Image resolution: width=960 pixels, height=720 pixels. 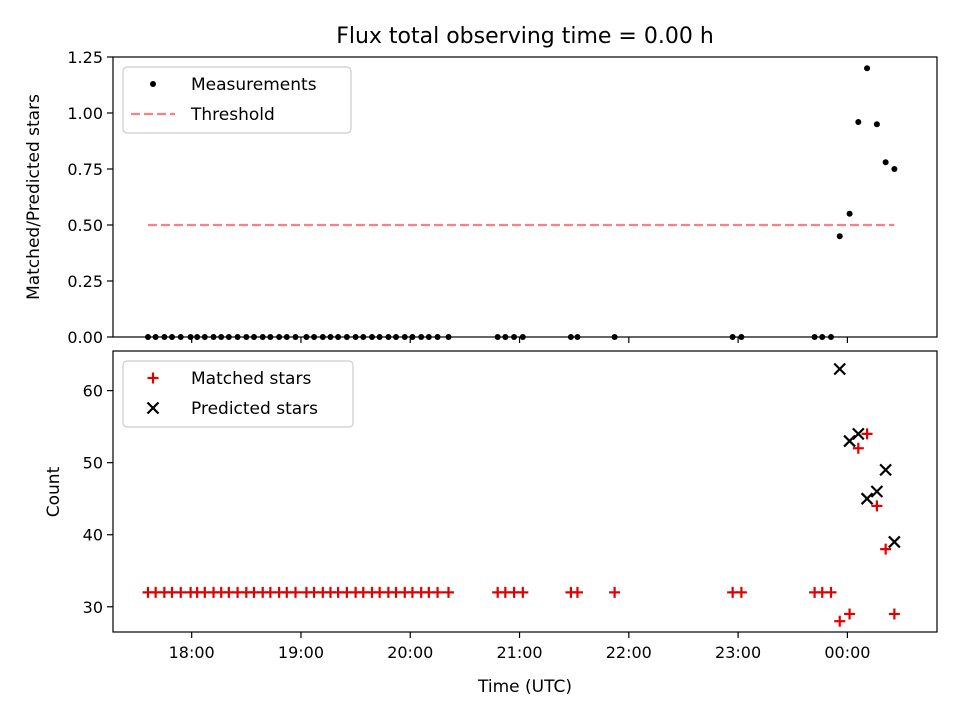 I want to click on x-tick-label: 18:00, so click(x=192, y=652).